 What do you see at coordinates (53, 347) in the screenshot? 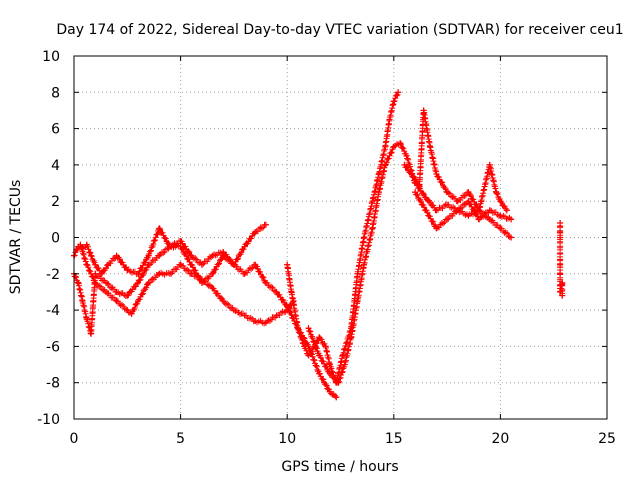
I see `y-tick-label: -6` at bounding box center [53, 347].